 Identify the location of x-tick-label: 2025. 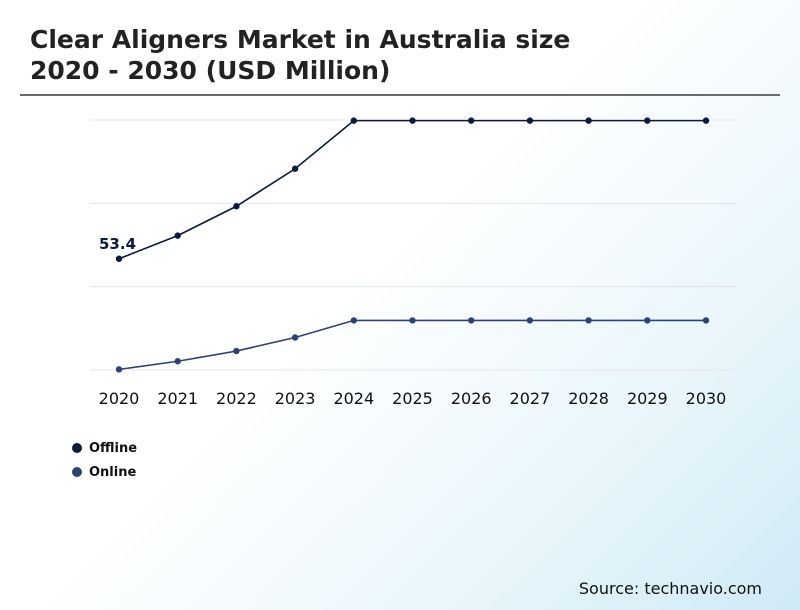
(412, 398).